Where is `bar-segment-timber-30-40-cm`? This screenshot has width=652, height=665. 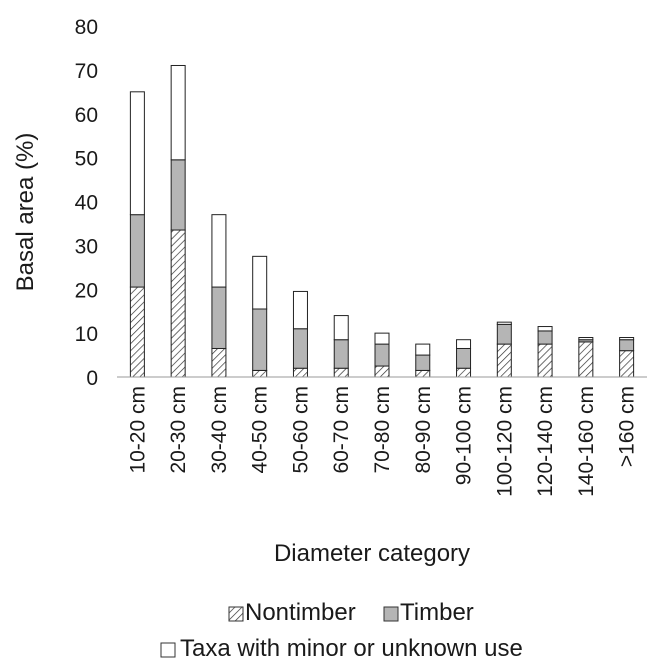
bar-segment-timber-30-40-cm is located at coordinates (219, 317).